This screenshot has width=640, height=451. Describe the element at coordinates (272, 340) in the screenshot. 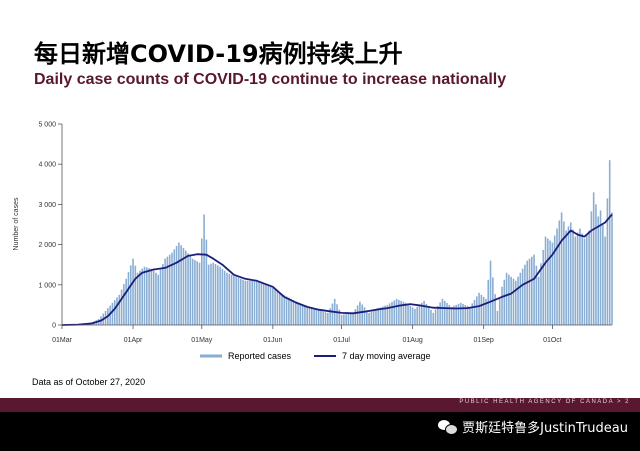

I see `x-tick-label: 01Jun` at that location.